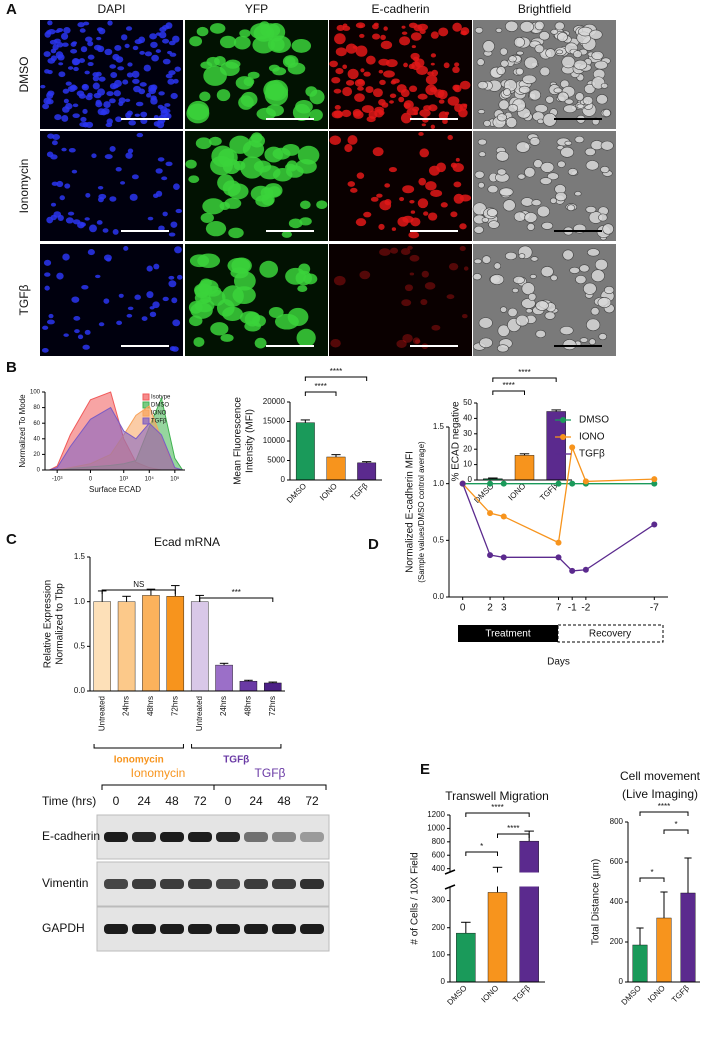 Image resolution: width=709 pixels, height=1060 pixels. What do you see at coordinates (172, 801) in the screenshot?
I see `blot-lane-label: 48` at bounding box center [172, 801].